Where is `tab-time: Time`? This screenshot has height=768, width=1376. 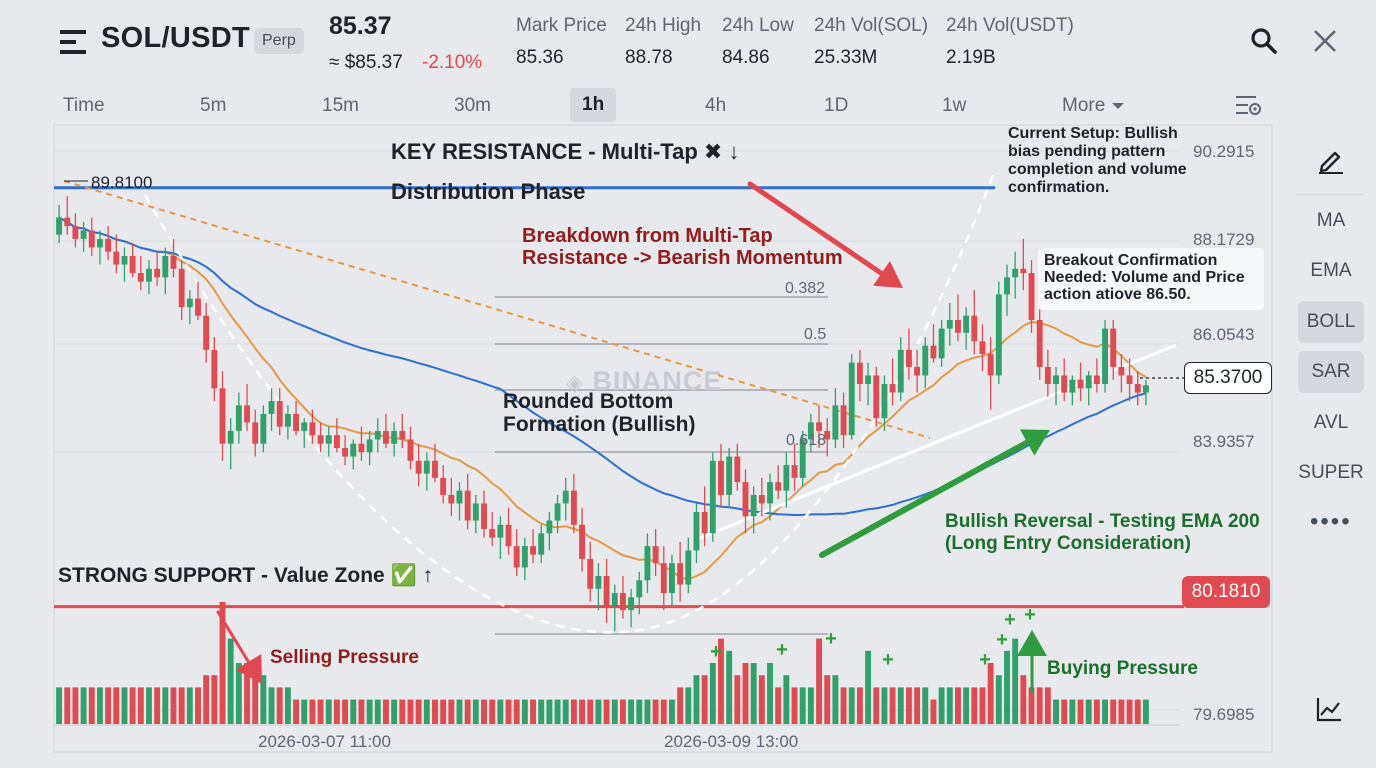 tab-time: Time is located at coordinates (84, 105).